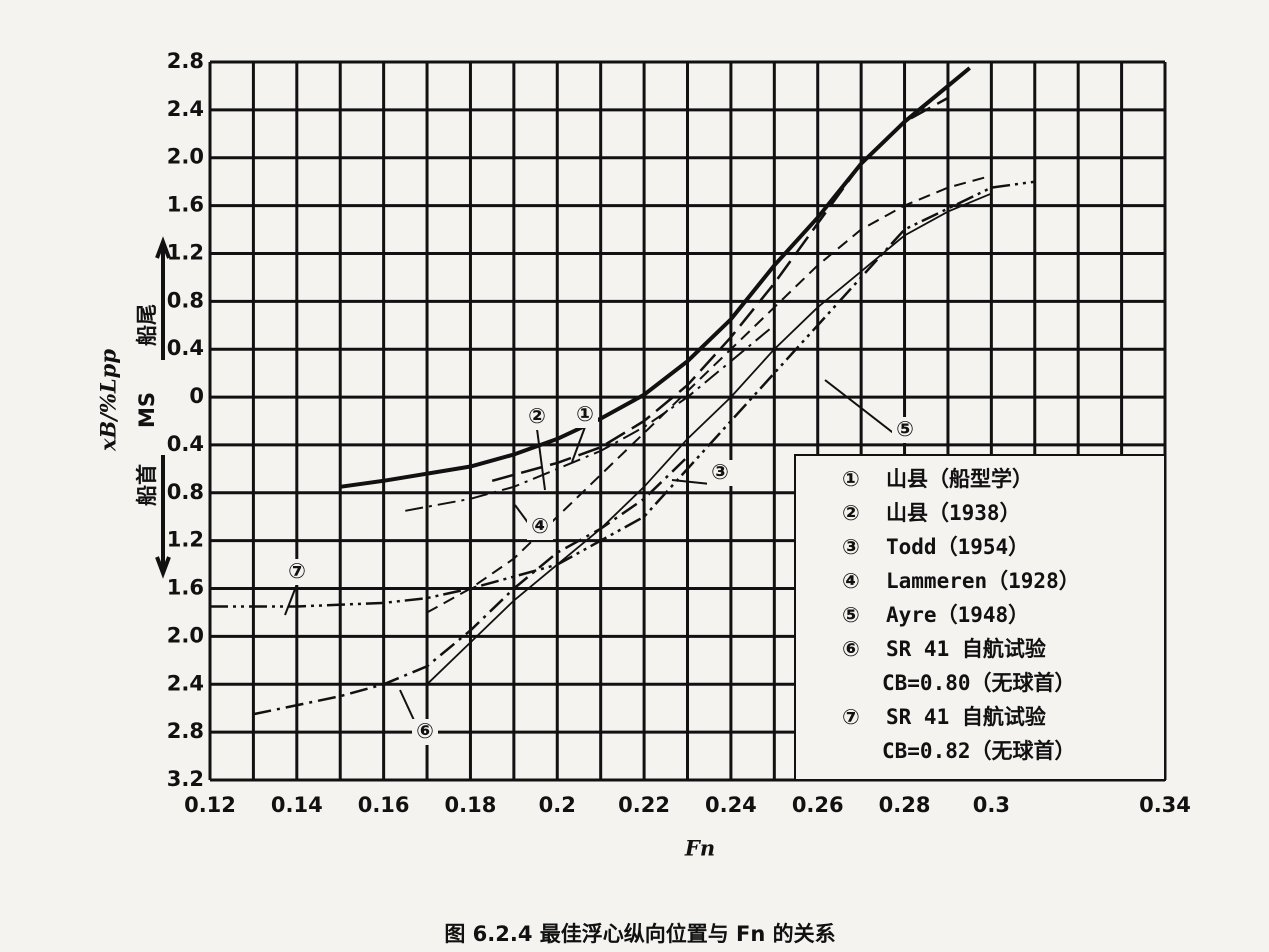 This screenshot has width=1269, height=952. What do you see at coordinates (851, 479) in the screenshot?
I see `legend-marker: ①` at bounding box center [851, 479].